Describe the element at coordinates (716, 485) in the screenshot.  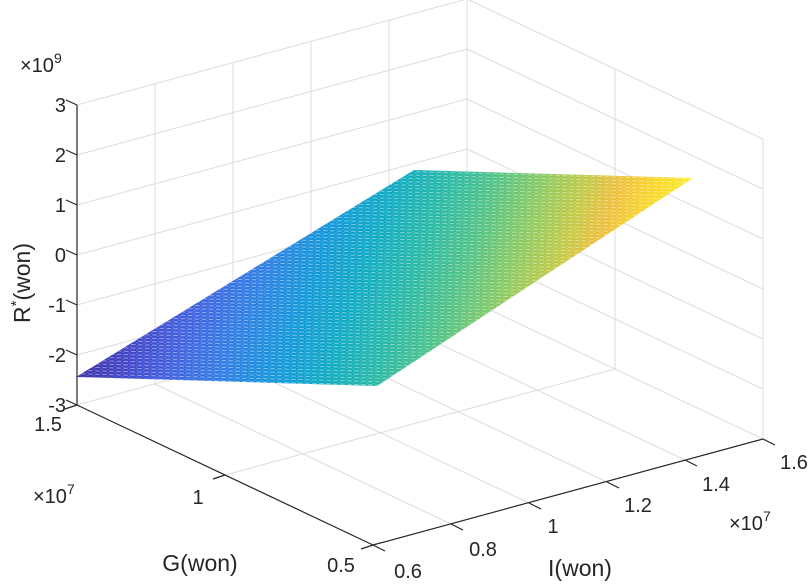
I see `i-tick-label-4: 1.4` at that location.